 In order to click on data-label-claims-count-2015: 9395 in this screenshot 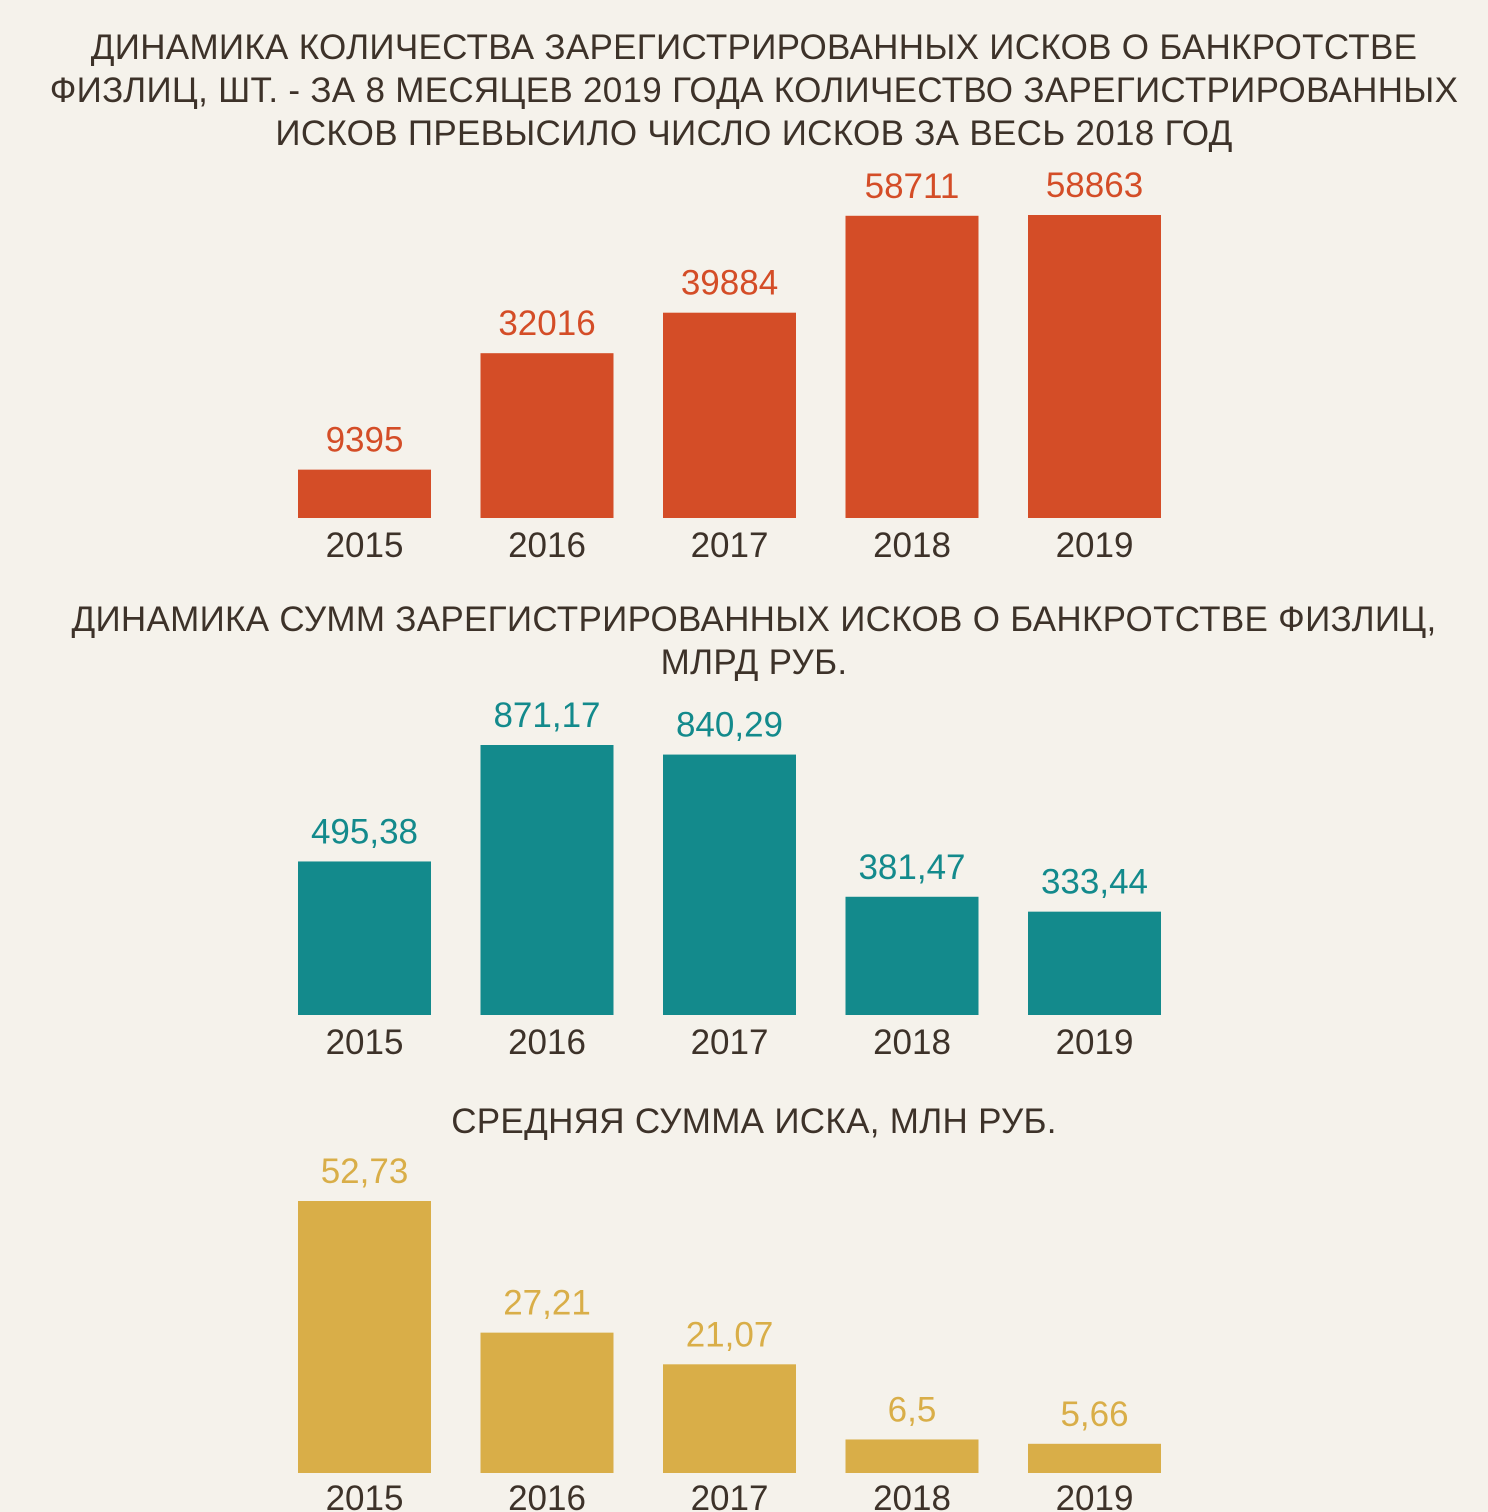, I will do `click(365, 440)`.